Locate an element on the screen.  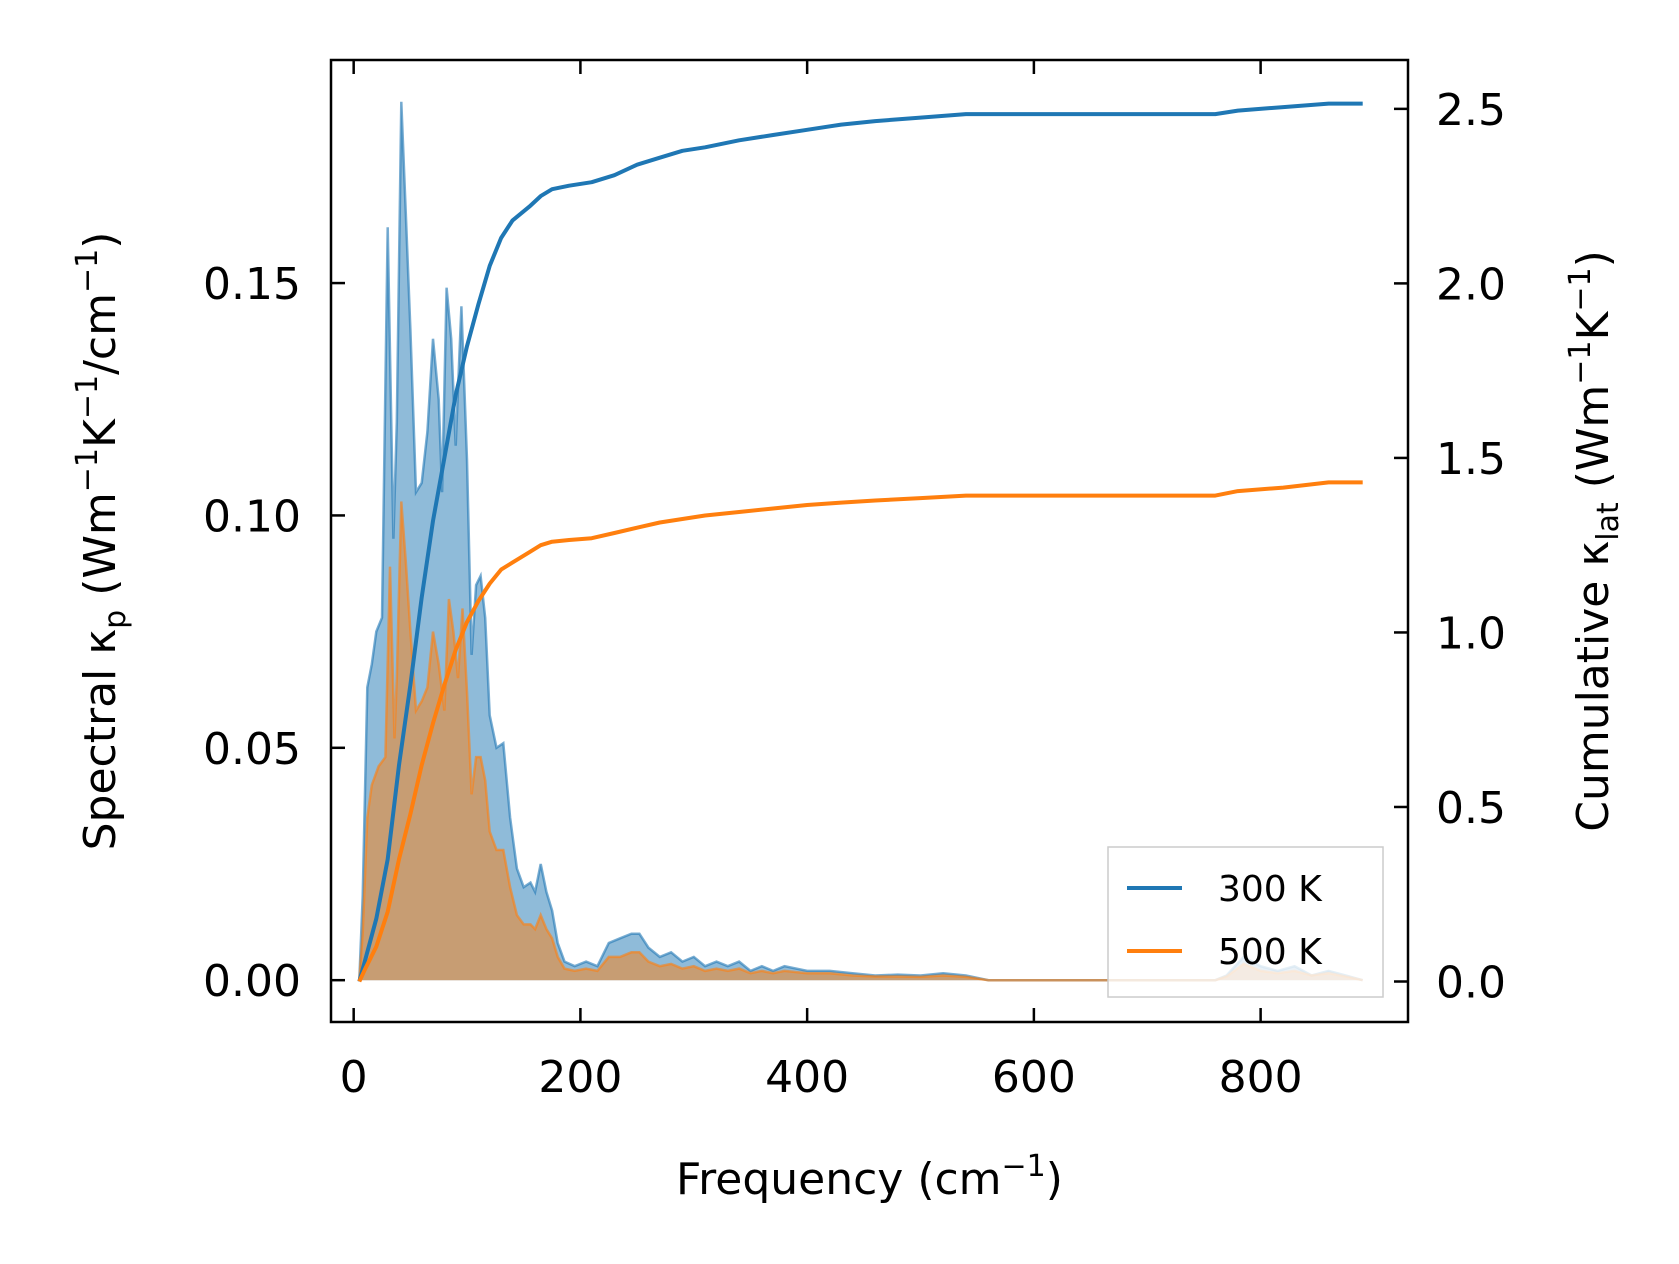
legend-box is located at coordinates (1245, 922).